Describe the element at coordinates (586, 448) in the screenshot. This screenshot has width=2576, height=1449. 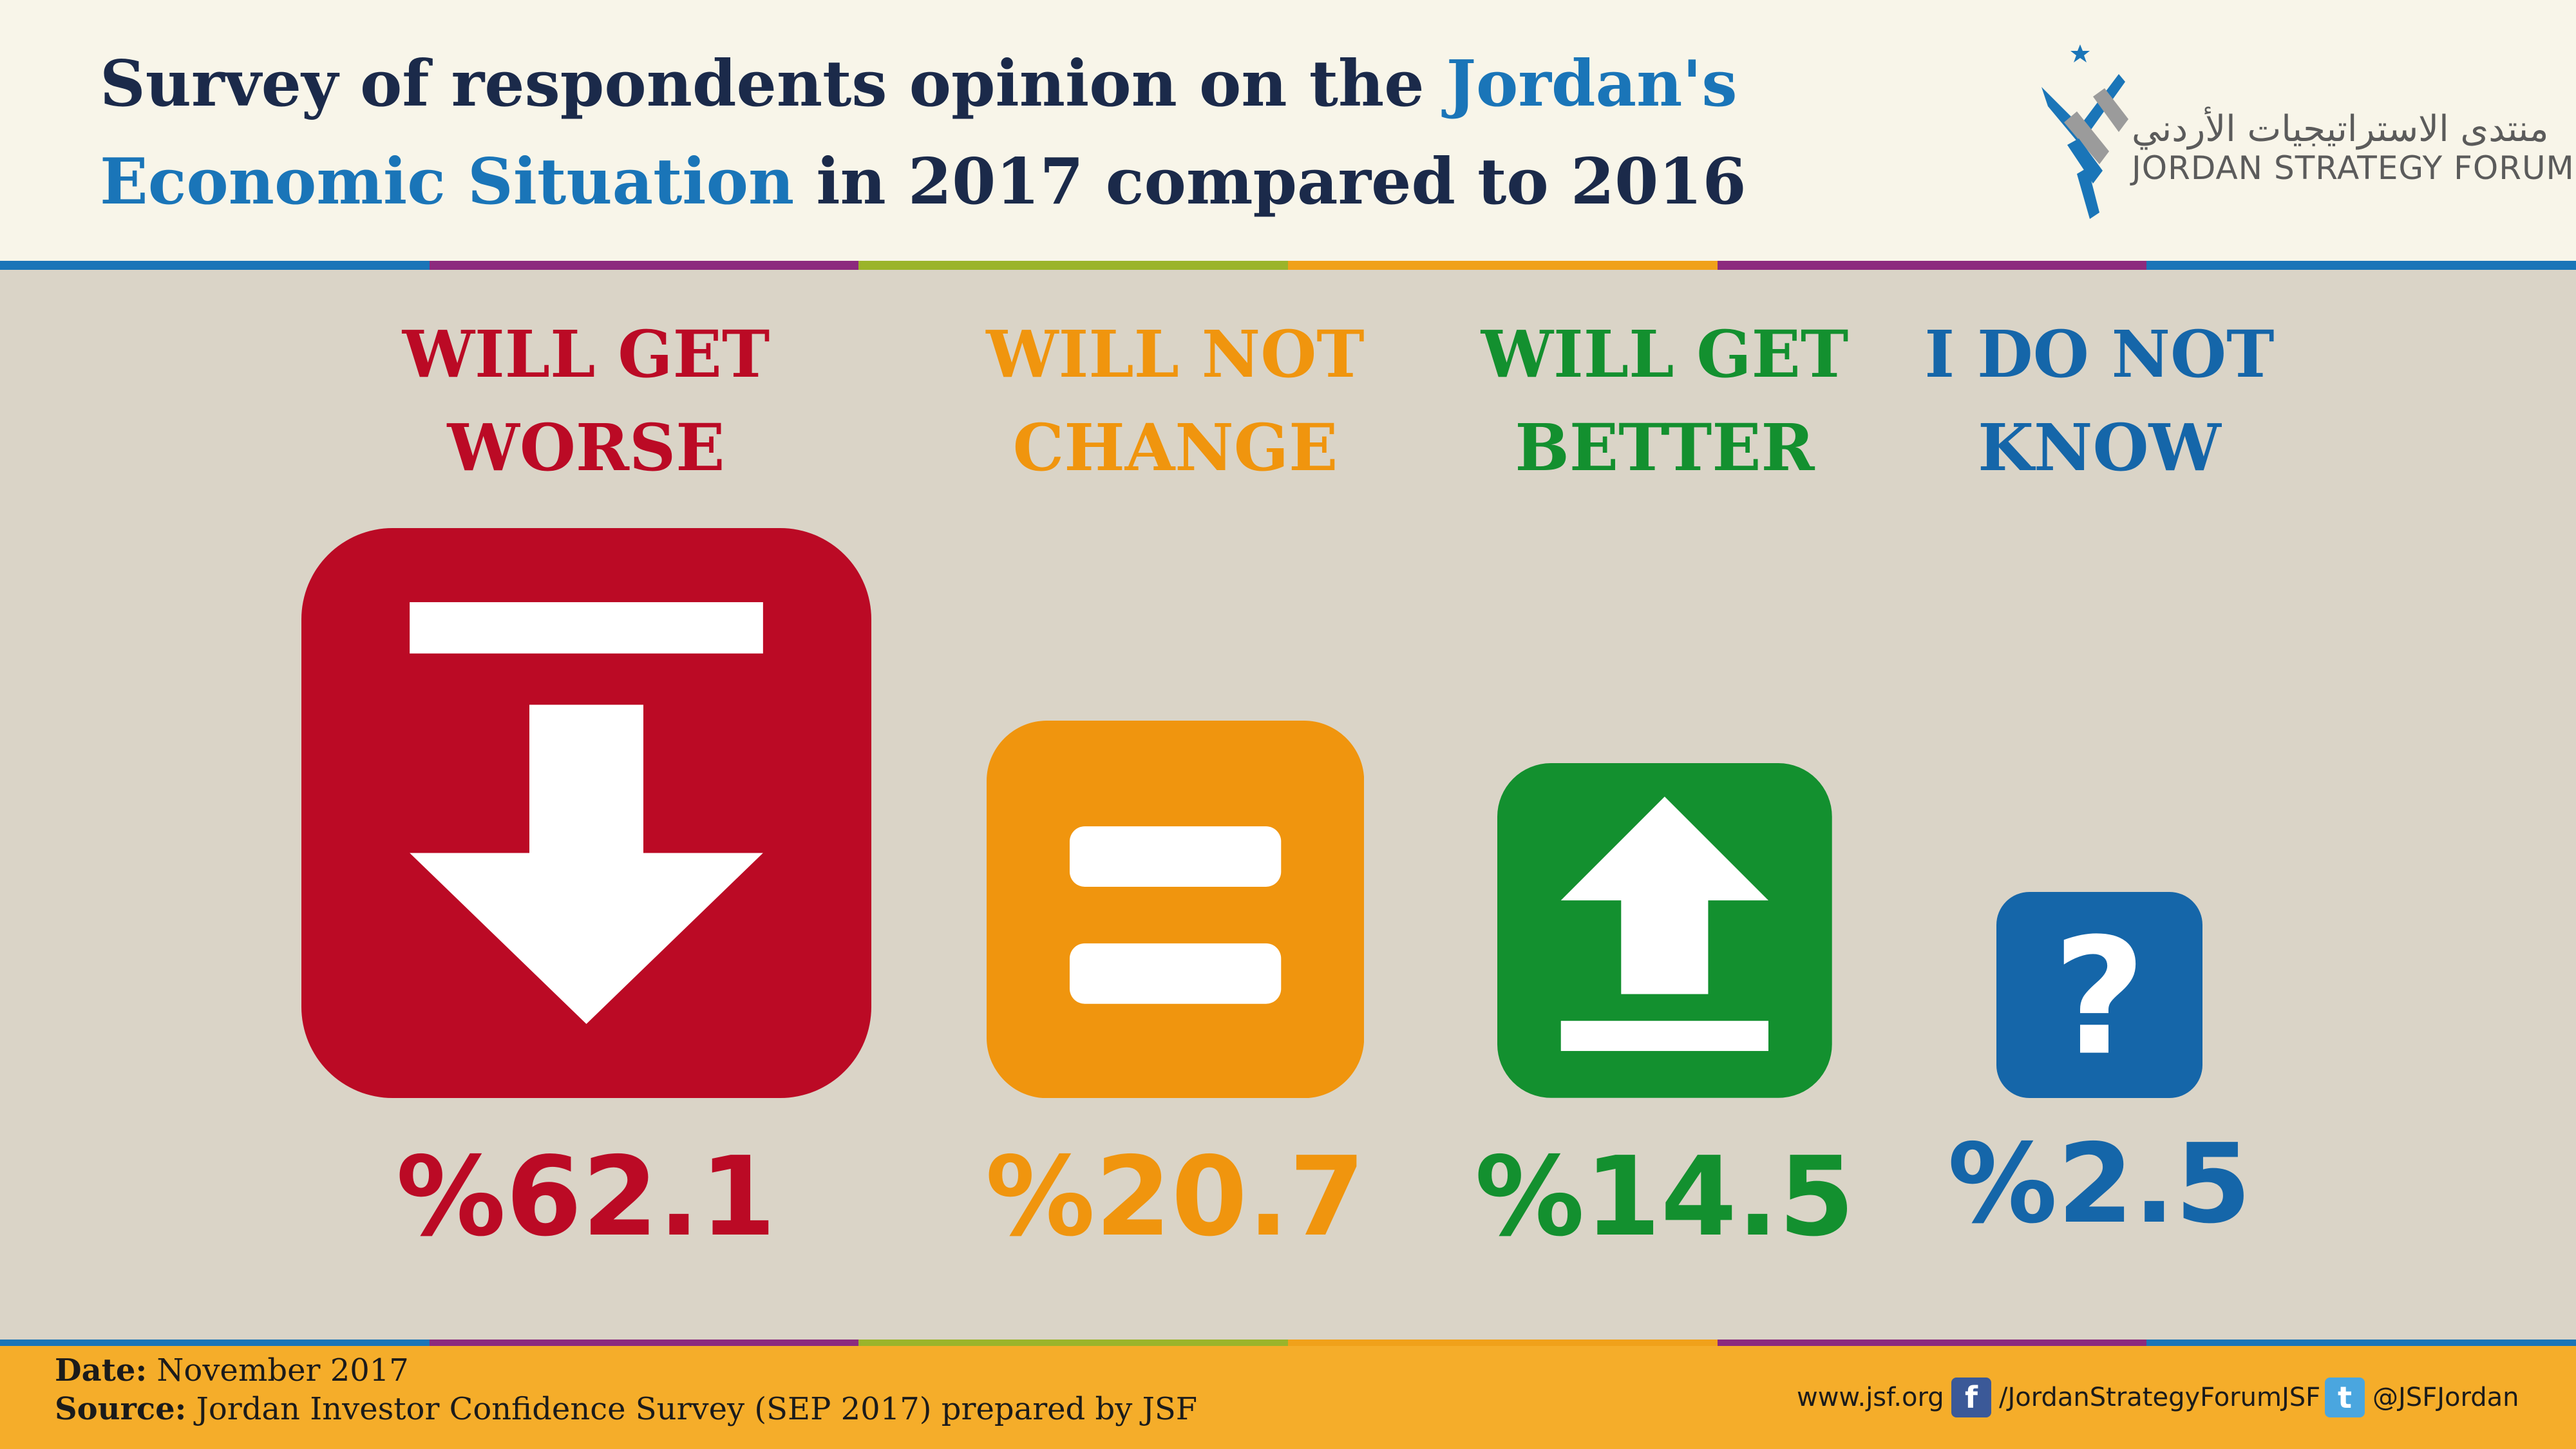
I see `category-label-line: WORSE` at that location.